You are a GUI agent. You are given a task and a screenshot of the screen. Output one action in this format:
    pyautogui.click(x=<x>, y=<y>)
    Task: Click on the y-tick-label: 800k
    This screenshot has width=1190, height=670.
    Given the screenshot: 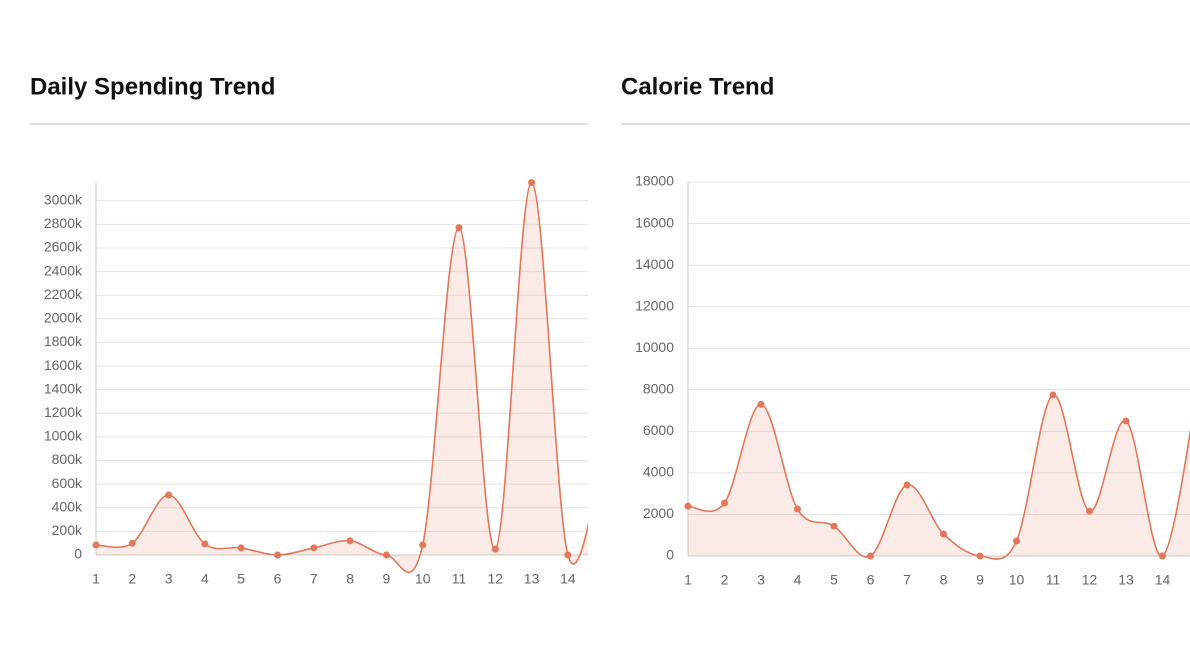 What is the action you would take?
    pyautogui.click(x=67, y=459)
    